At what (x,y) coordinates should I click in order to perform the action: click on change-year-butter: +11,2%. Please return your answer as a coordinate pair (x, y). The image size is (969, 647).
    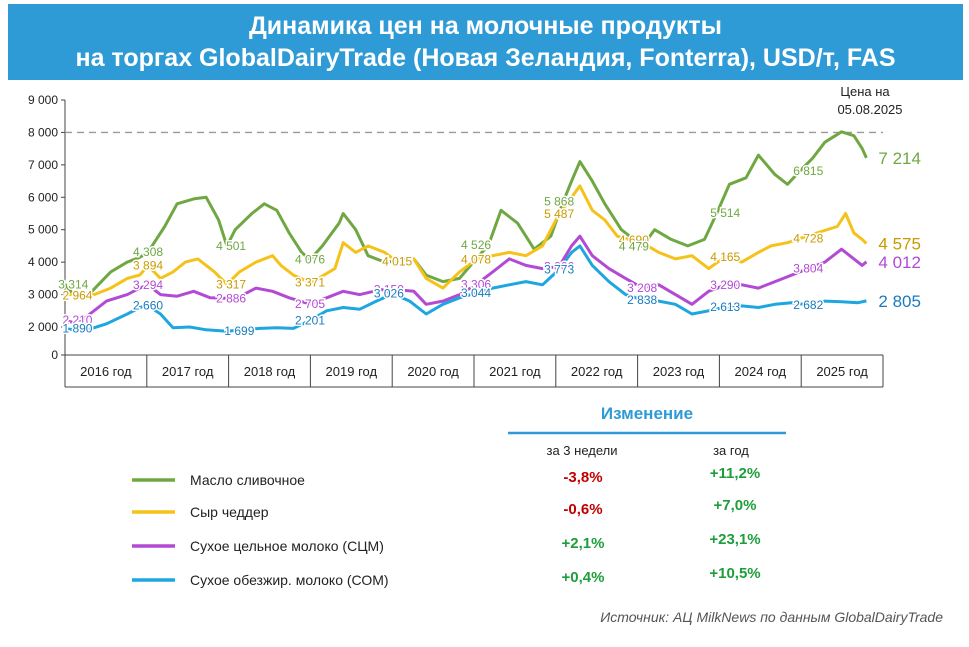
    Looking at the image, I should click on (735, 473).